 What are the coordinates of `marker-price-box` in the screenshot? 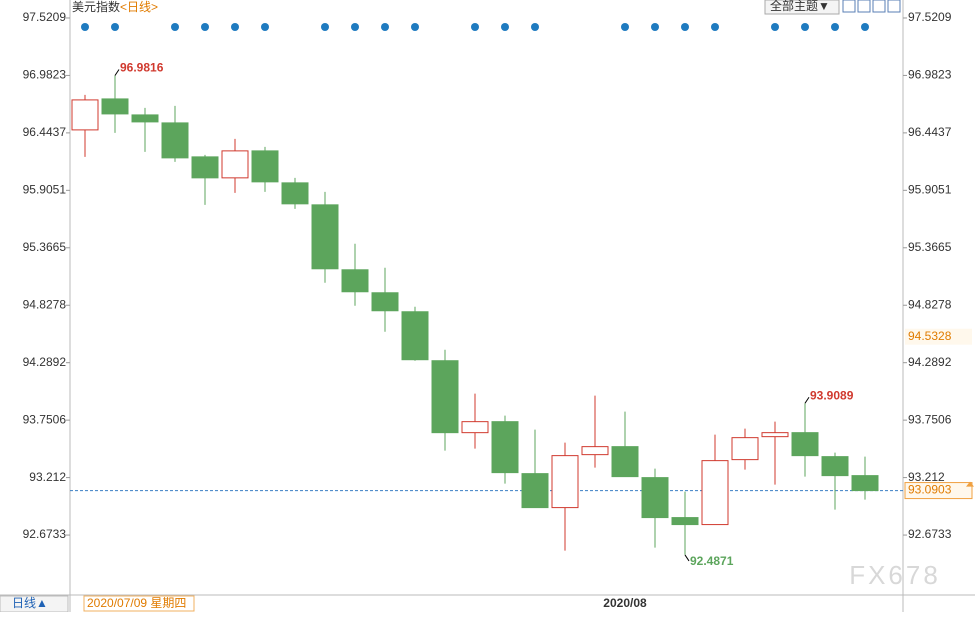 It's located at (938, 336).